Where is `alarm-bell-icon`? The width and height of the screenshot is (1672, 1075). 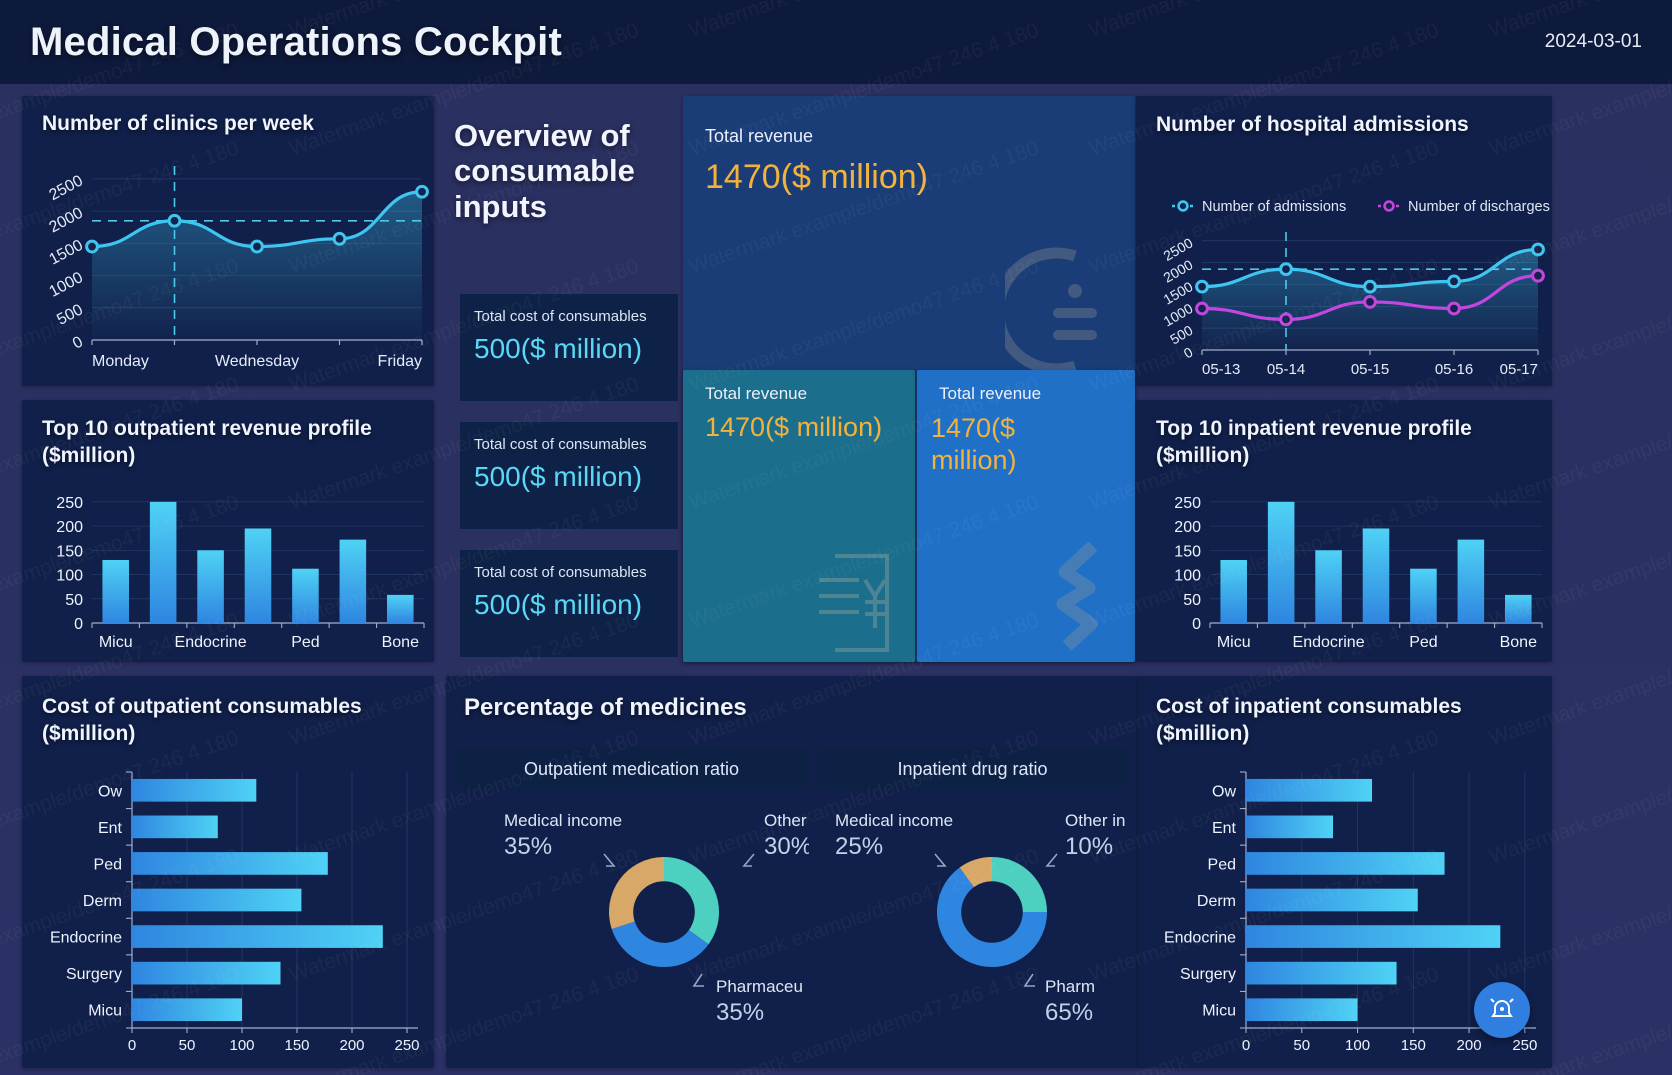
alarm-bell-icon is located at coordinates (1502, 1007).